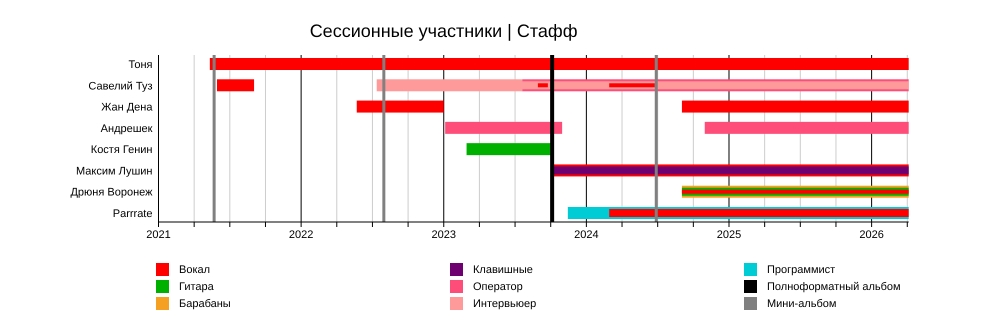 This screenshot has width=1000, height=321. Describe the element at coordinates (140, 65) in the screenshot. I see `y-tick-label: Тоня` at that location.